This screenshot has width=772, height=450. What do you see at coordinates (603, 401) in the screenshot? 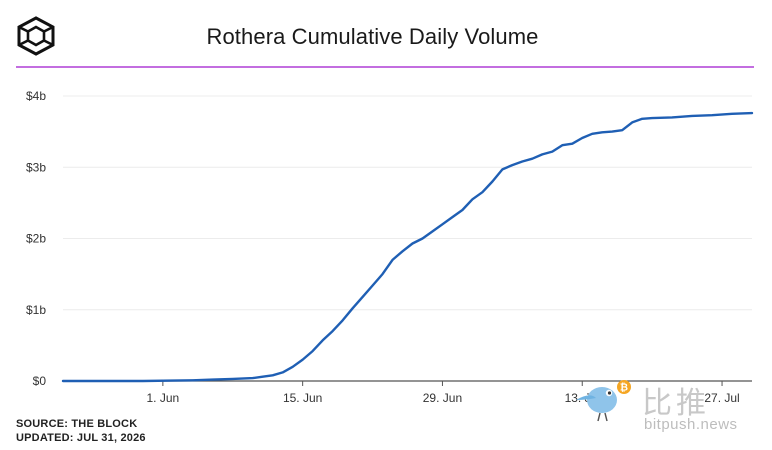
I see `bird-logo-icon: ₿` at bounding box center [603, 401].